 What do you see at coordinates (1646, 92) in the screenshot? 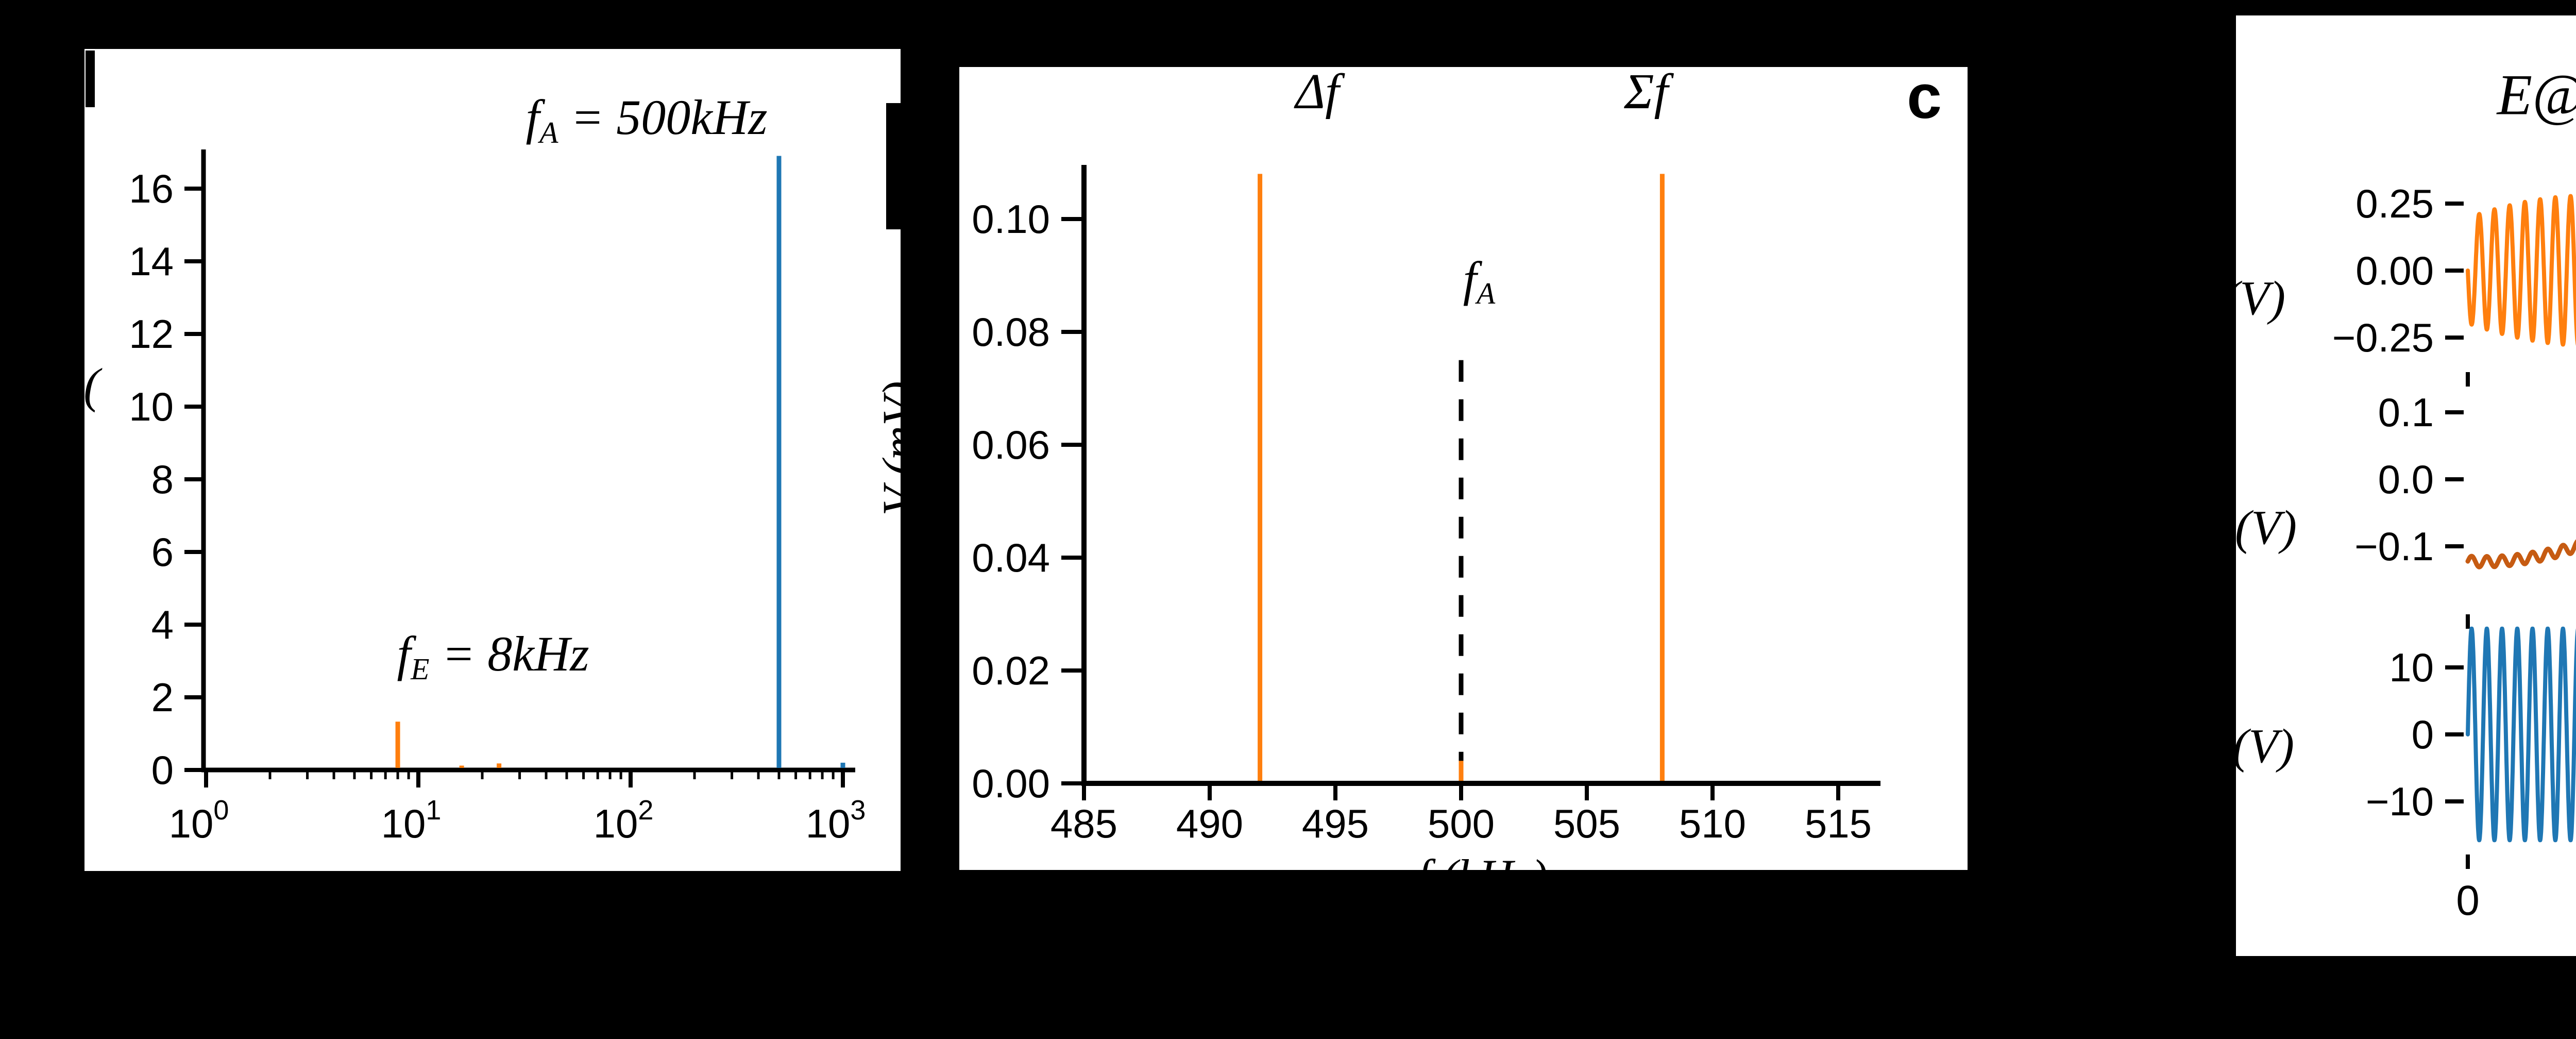
I see `label-sigma-f: Σf` at bounding box center [1646, 92].